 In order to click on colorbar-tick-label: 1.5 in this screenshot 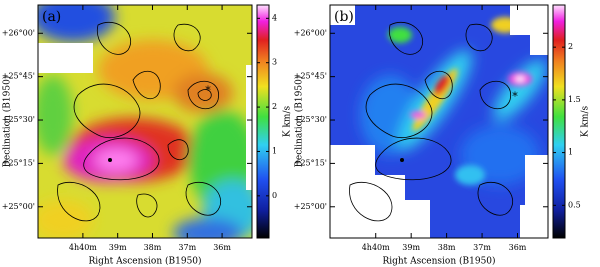, I will do `click(574, 99)`.